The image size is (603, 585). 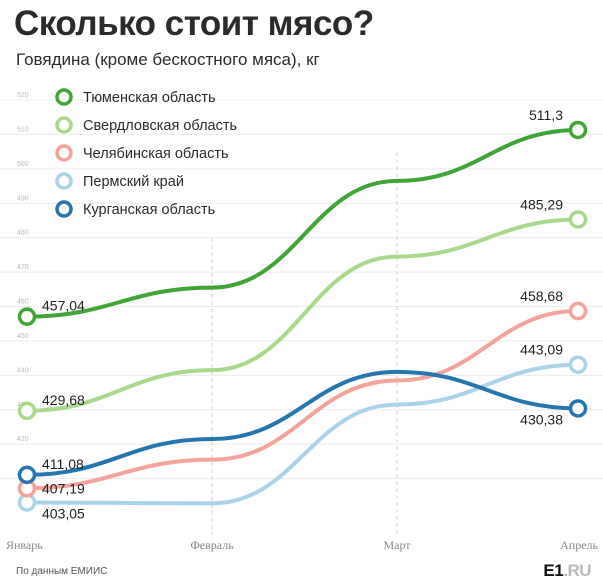 I want to click on x-tick-label: Январь, so click(x=24, y=545).